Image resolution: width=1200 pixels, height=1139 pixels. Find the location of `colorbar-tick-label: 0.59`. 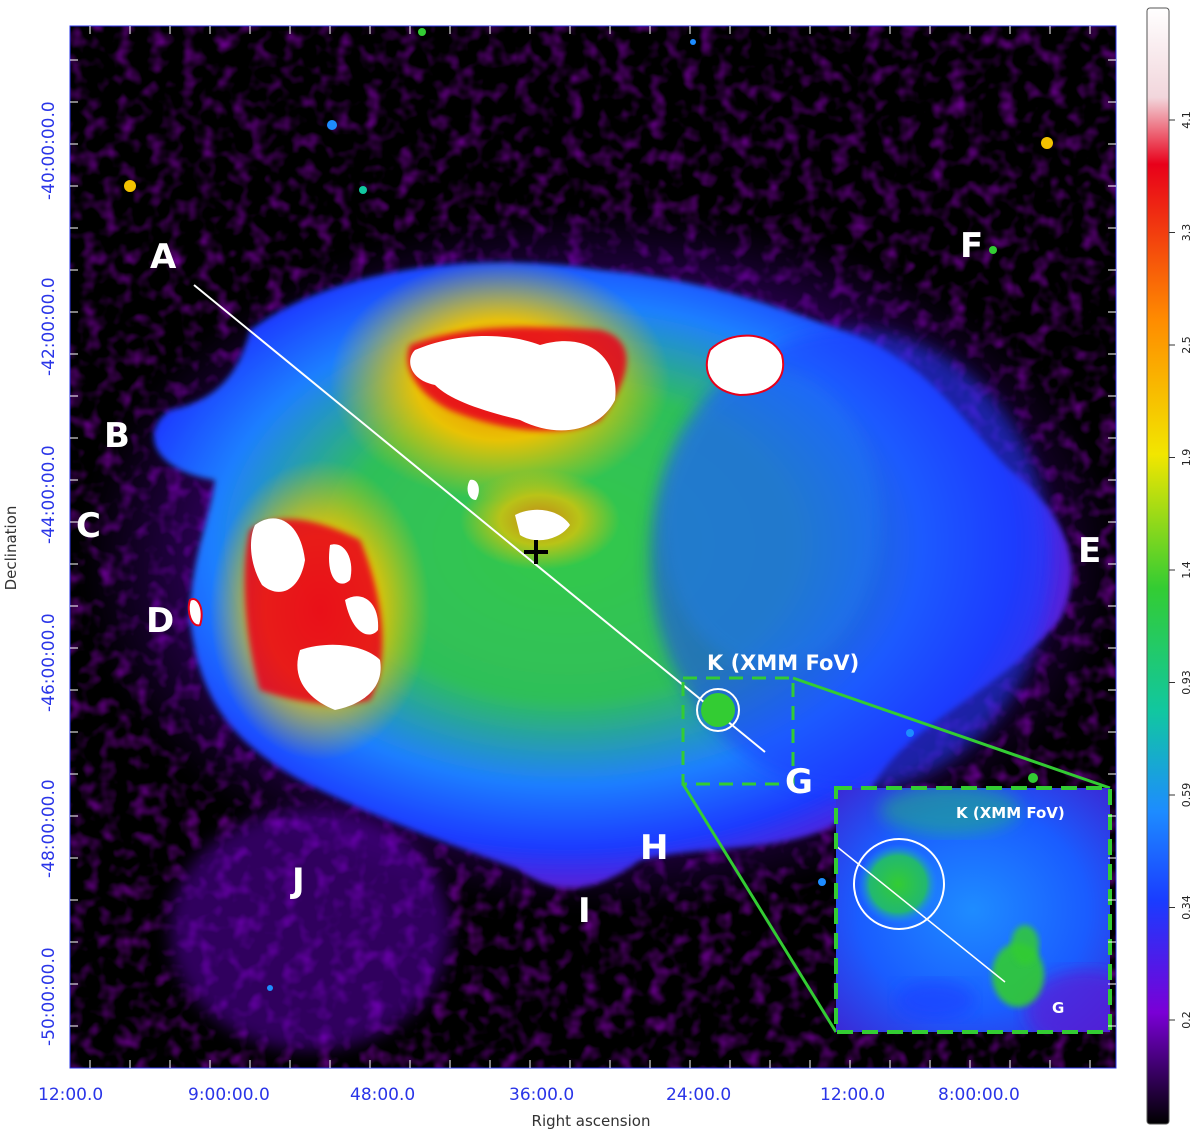

colorbar-tick-label: 0.59 is located at coordinates (1186, 795).